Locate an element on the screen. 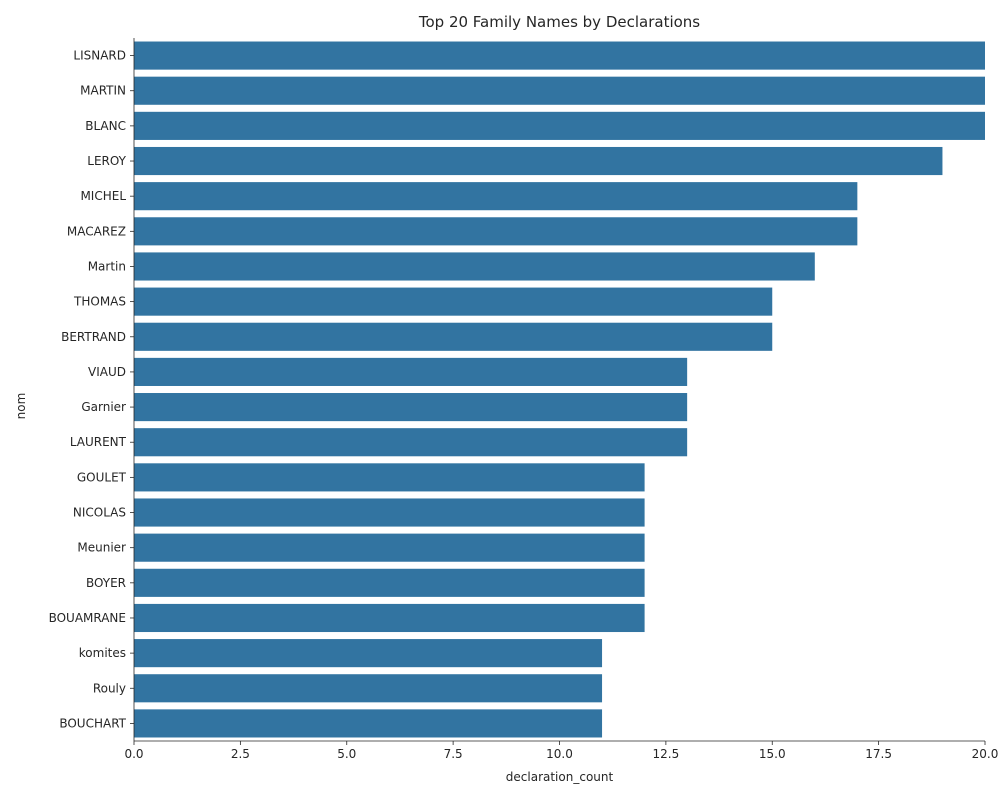 Image resolution: width=1000 pixels, height=800 pixels. y-tick-label: Garnier is located at coordinates (103, 407).